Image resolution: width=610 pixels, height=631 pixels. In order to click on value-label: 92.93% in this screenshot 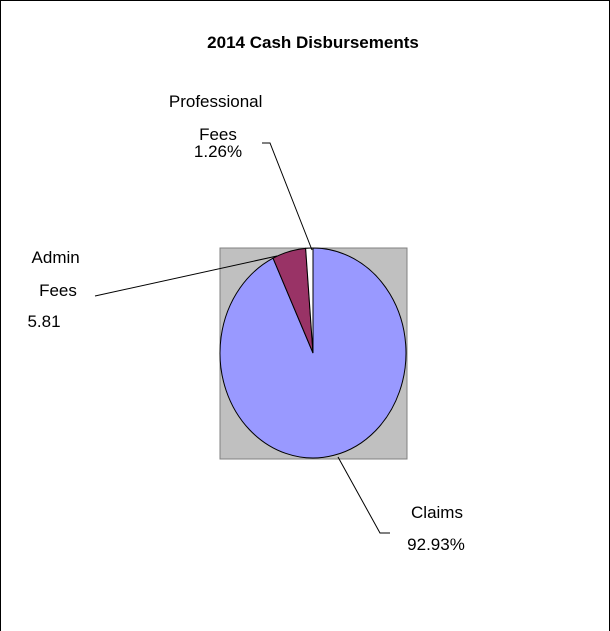, I will do `click(436, 544)`.